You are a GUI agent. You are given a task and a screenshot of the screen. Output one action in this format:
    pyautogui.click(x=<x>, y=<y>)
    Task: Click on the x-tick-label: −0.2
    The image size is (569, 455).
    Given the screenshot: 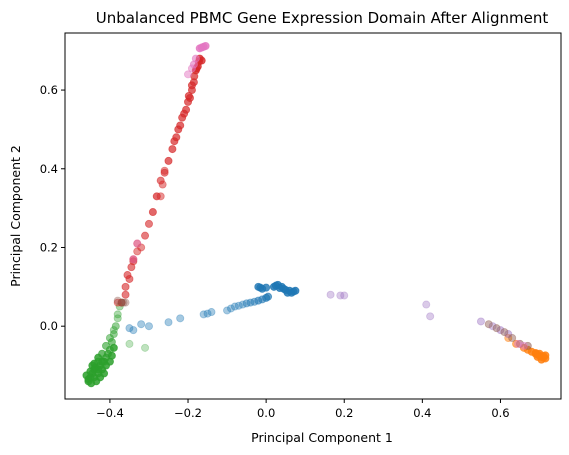 What is the action you would take?
    pyautogui.click(x=188, y=413)
    